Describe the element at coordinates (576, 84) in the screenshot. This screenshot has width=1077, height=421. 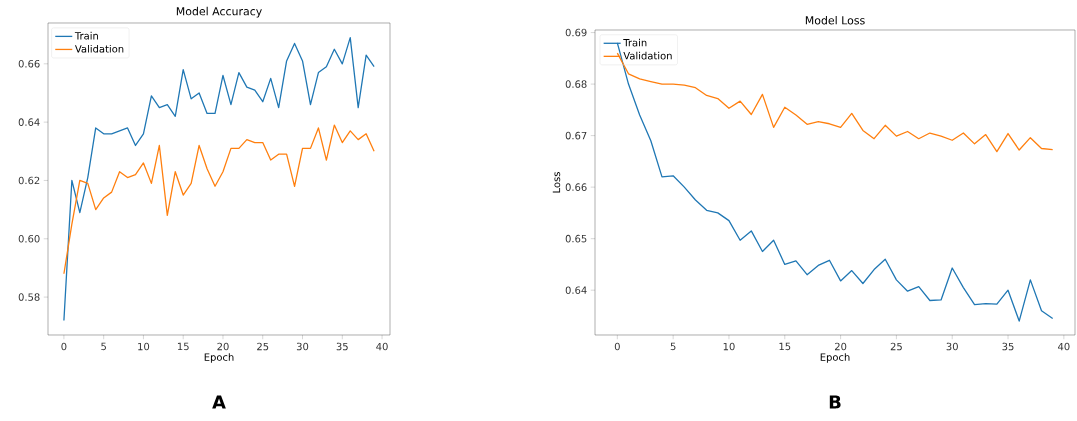
I see `y-tick-label: 0.68` at that location.